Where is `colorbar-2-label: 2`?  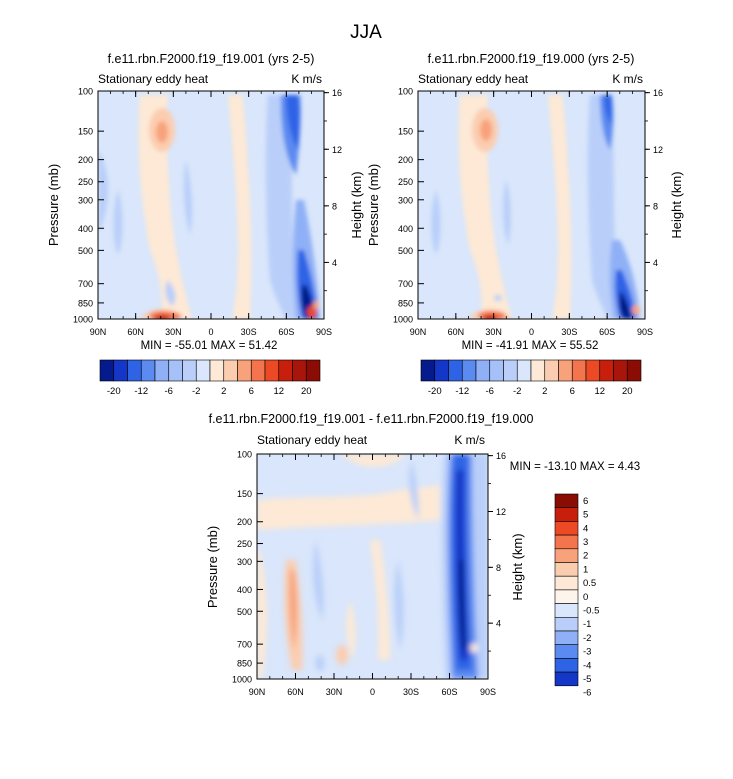 colorbar-2-label: 2 is located at coordinates (544, 391).